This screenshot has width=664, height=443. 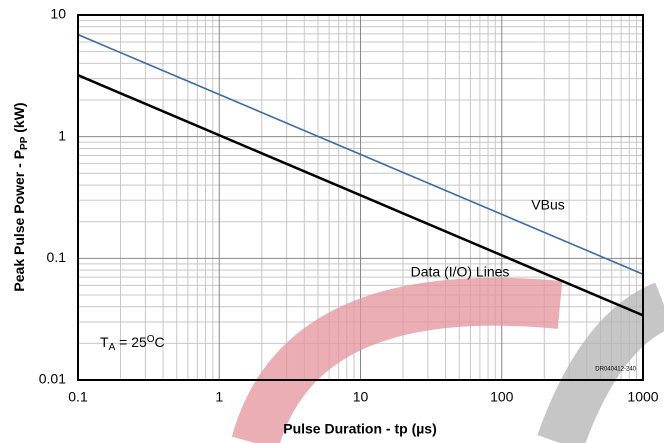 What do you see at coordinates (151, 339) in the screenshot?
I see `cond-sup: O` at bounding box center [151, 339].